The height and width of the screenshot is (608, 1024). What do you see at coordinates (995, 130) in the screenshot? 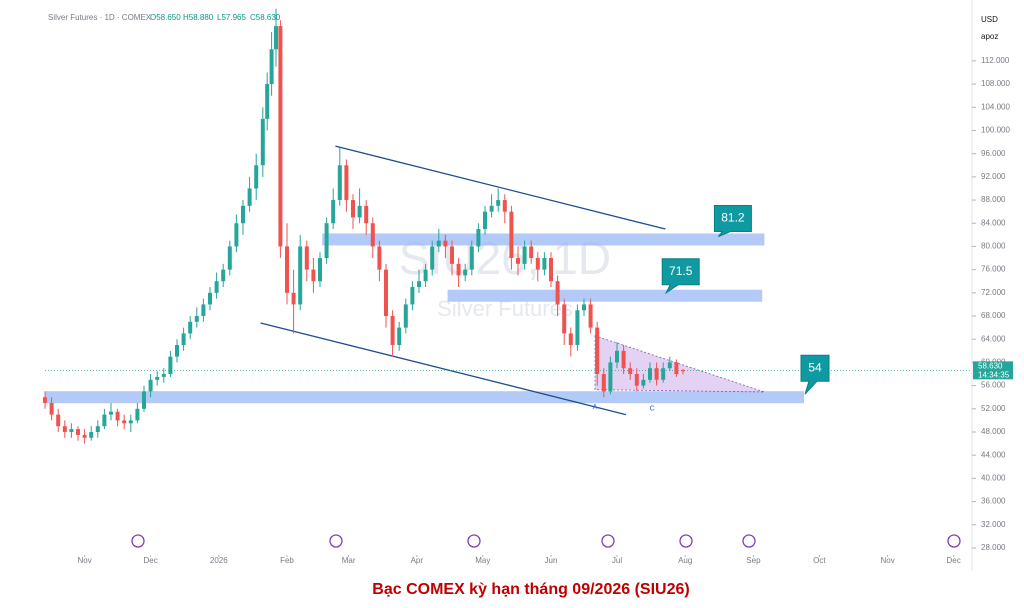
I see `y-tick-label: 100.000` at bounding box center [995, 130].